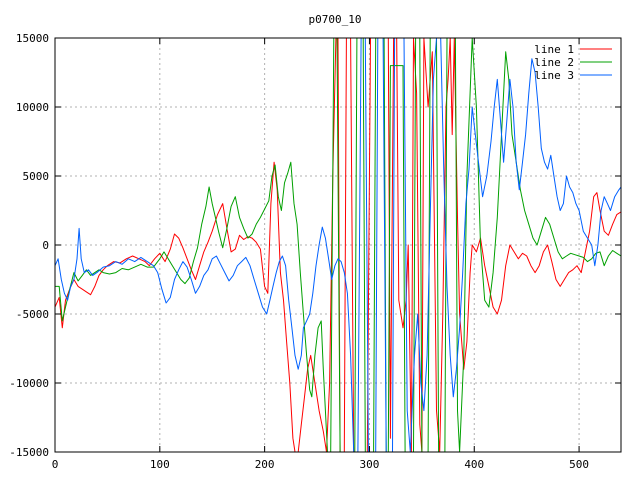 This screenshot has height=484, width=640. I want to click on legend-label: line 1, so click(554, 49).